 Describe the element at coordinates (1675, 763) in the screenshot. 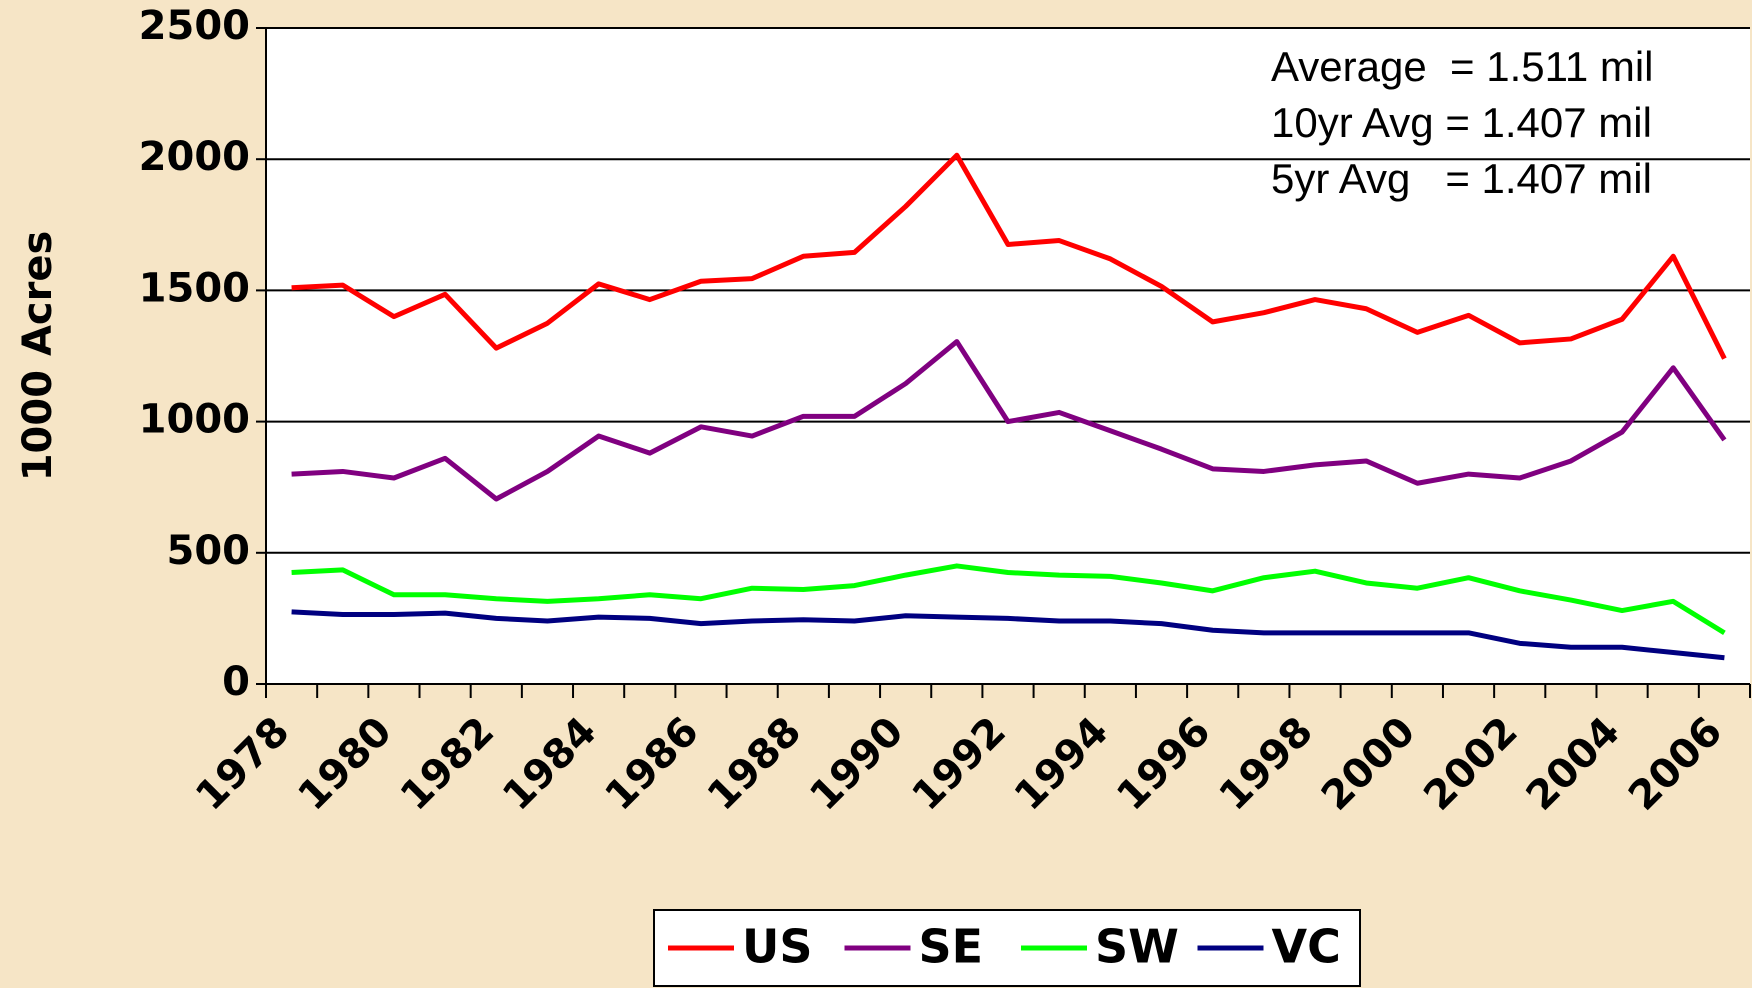

I see `x-tick-label: 2006` at that location.